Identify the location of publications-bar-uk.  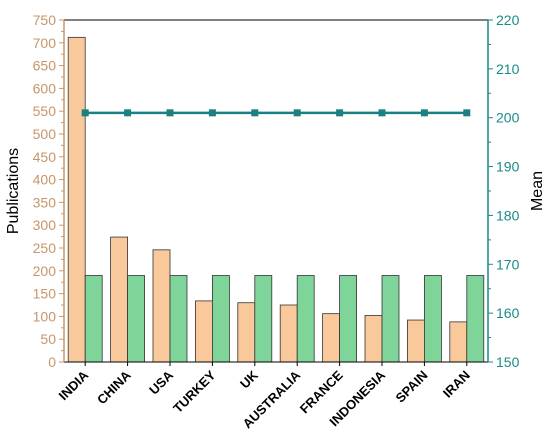
(246, 332).